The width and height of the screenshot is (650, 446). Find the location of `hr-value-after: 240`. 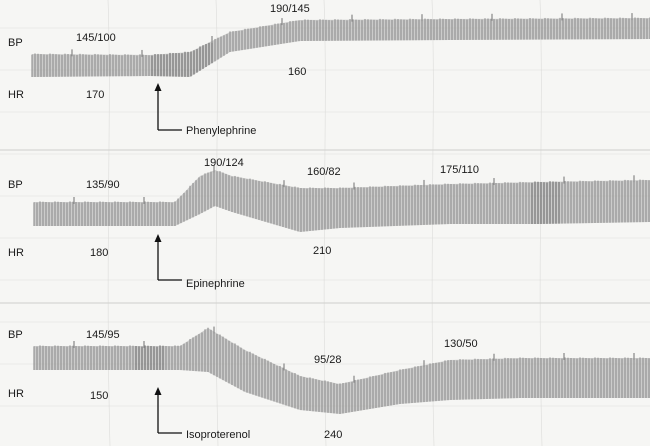

hr-value-after: 240 is located at coordinates (333, 435).